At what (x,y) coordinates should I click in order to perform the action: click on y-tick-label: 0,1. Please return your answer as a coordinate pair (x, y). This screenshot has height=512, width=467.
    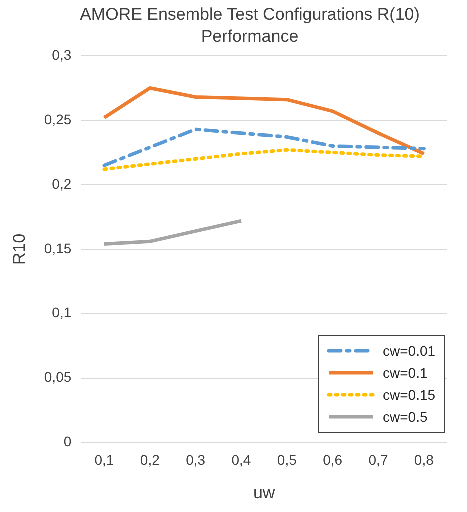
    Looking at the image, I should click on (62, 312).